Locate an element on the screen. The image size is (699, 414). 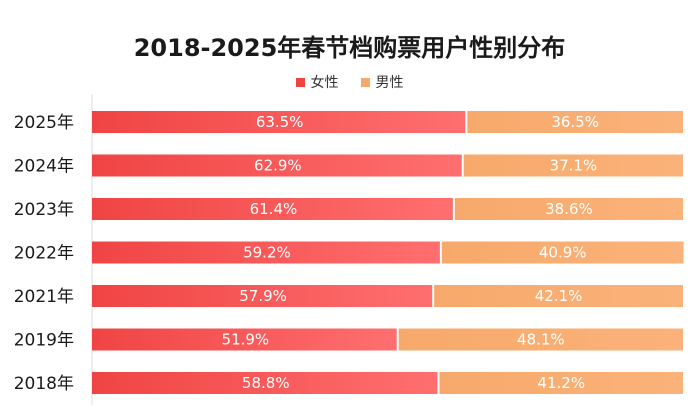
data-label-male: 42.1% is located at coordinates (559, 296).